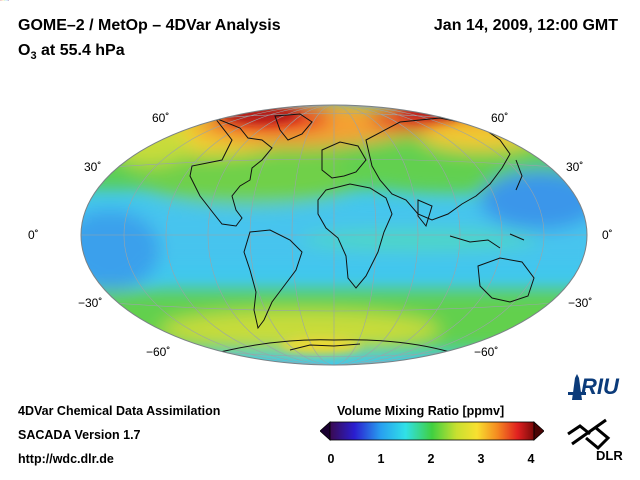 The image size is (640, 480). Describe the element at coordinates (33, 235) in the screenshot. I see `lat-label-0-left: 0˚` at that location.